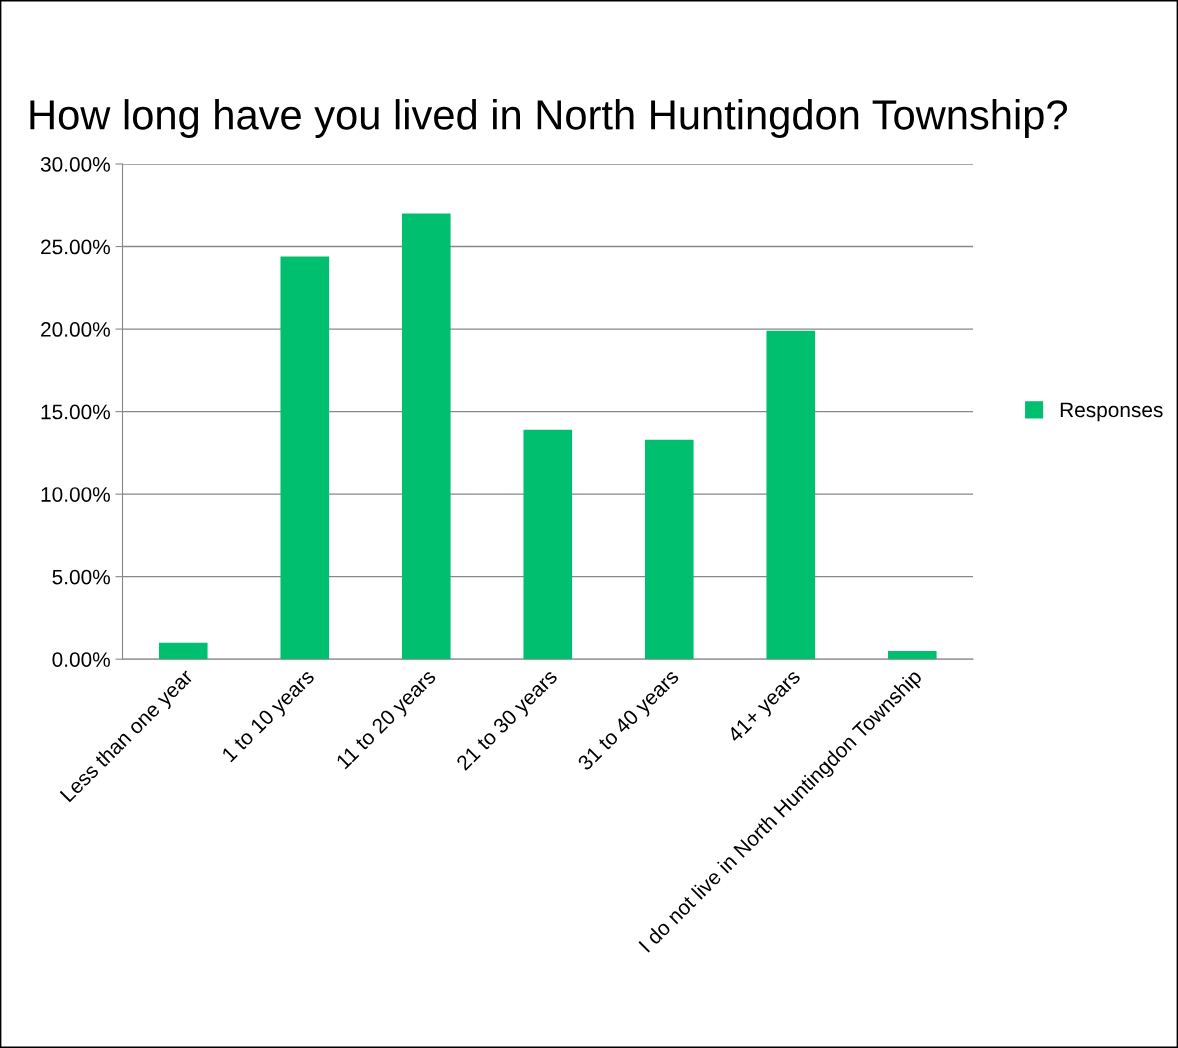  What do you see at coordinates (75, 164) in the screenshot?
I see `y-tick-label: 30.00%` at bounding box center [75, 164].